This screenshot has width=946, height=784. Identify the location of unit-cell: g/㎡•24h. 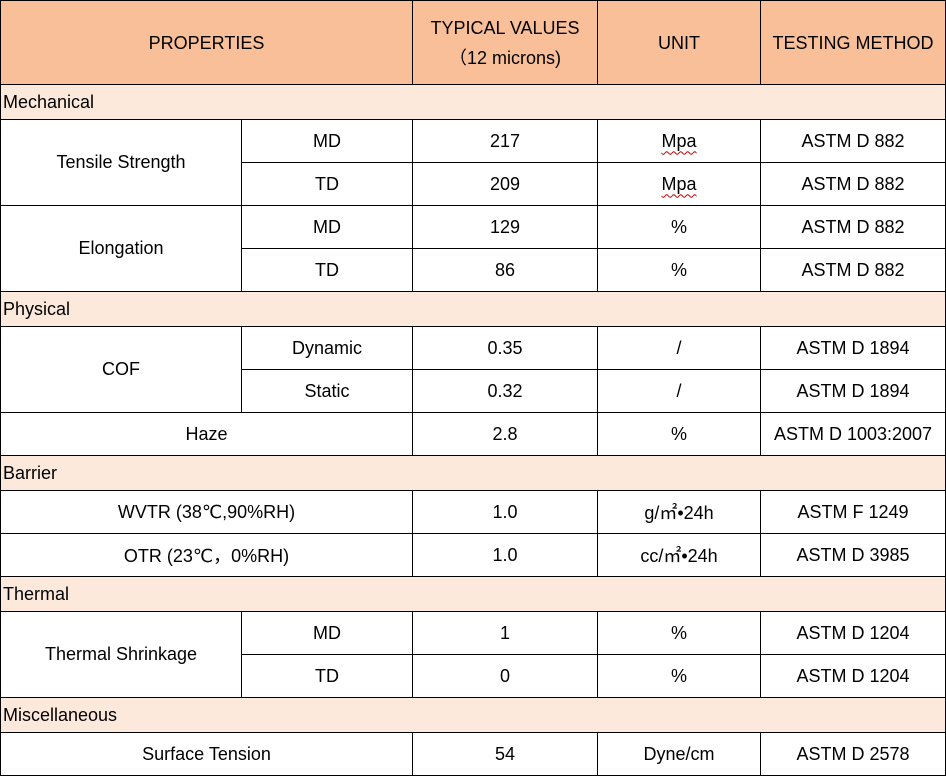
(679, 512).